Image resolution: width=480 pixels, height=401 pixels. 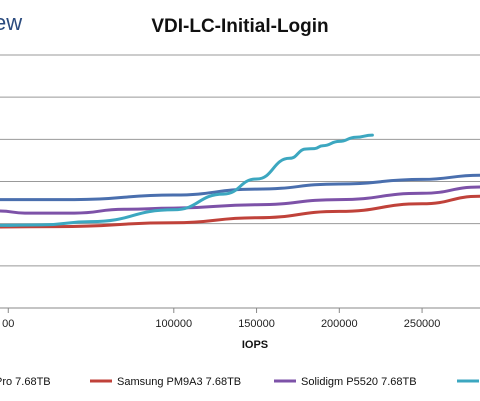 I want to click on legend-label: Solidigm P5520 7.68TB, so click(x=359, y=382).